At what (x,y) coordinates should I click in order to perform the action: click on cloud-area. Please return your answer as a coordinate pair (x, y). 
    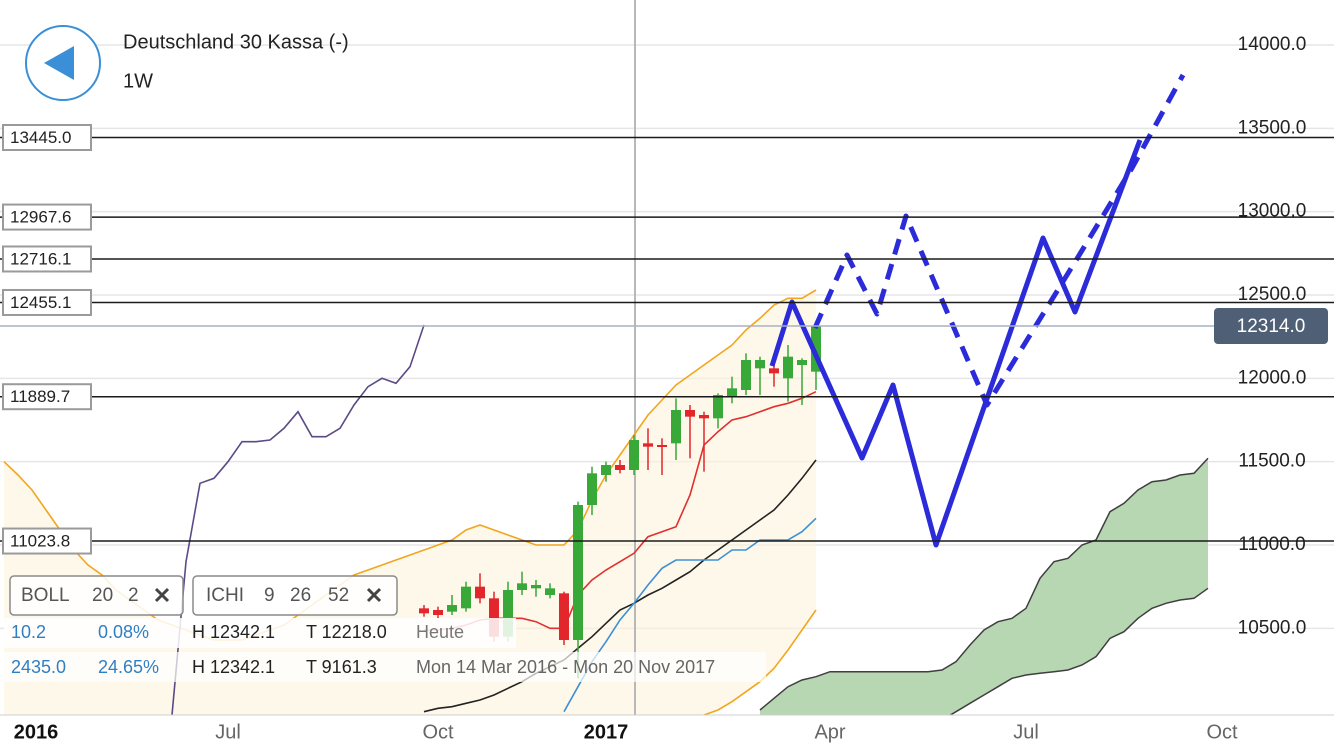
    Looking at the image, I should click on (984, 586).